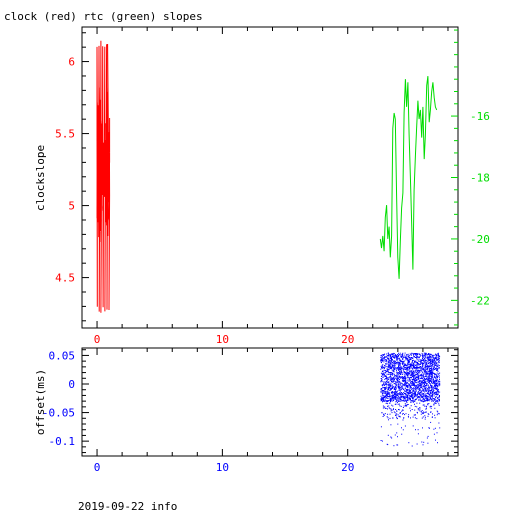 Image resolution: width=512 pixels, height=512 pixels. I want to click on rtc-series-line, so click(408, 177).